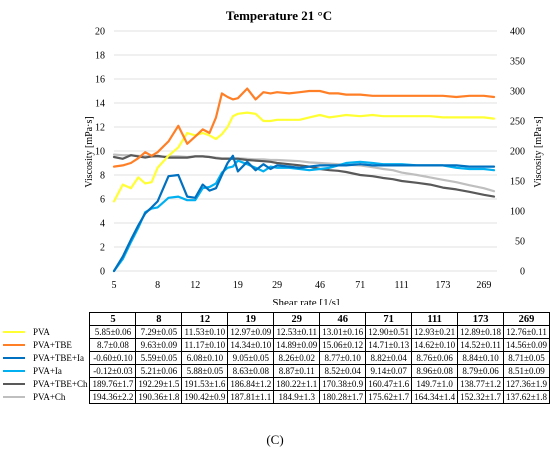 The width and height of the screenshot is (550, 450). What do you see at coordinates (435, 397) in the screenshot?
I see `table-cell: 164.34±1.4` at bounding box center [435, 397].